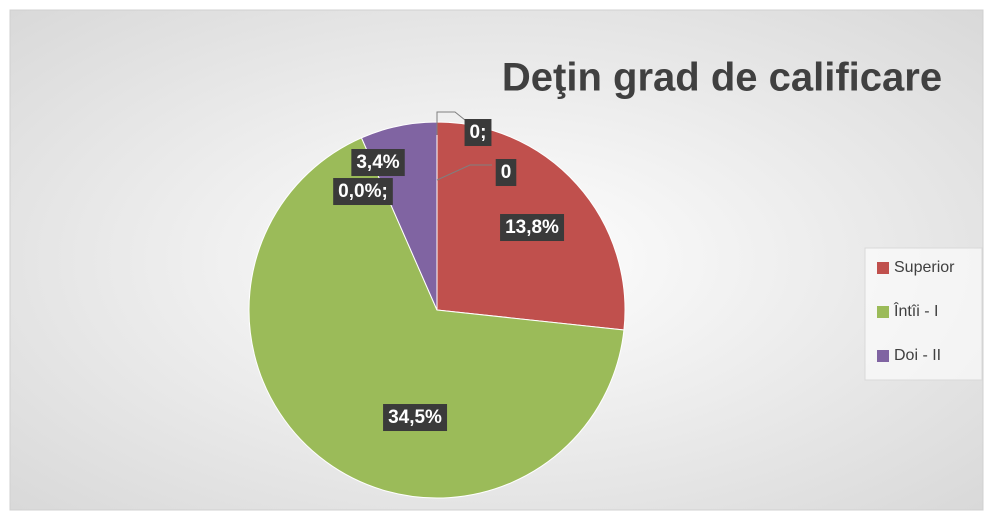 The image size is (993, 525). I want to click on annotation: 0, so click(506, 172).